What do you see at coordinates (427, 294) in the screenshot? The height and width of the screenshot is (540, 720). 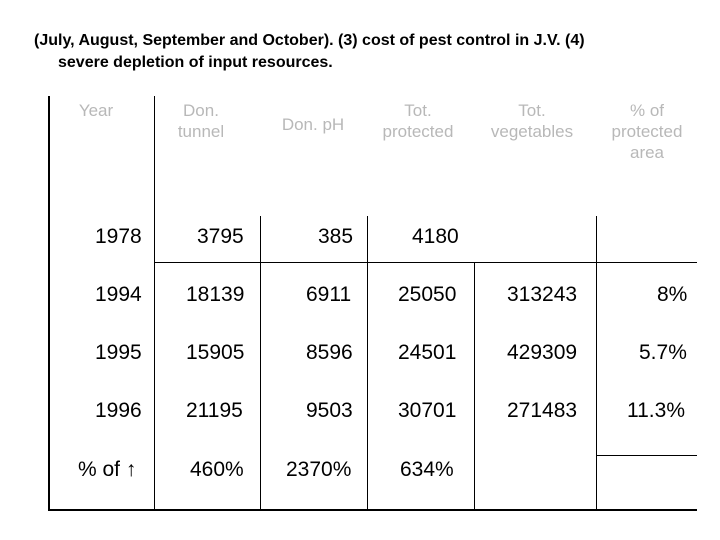 I see `cell-tot-protected: 25050` at bounding box center [427, 294].